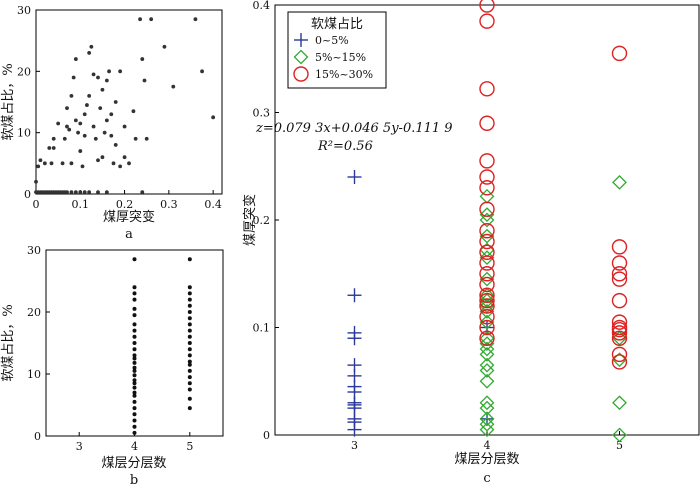 The height and width of the screenshot is (488, 700). I want to click on panel-a-ytick-label: 0, so click(27, 194).